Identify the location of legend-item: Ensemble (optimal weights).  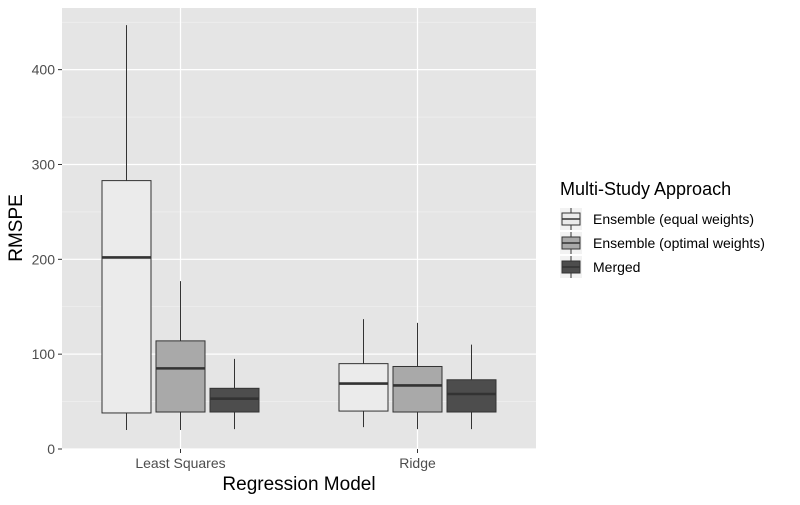
(662, 243).